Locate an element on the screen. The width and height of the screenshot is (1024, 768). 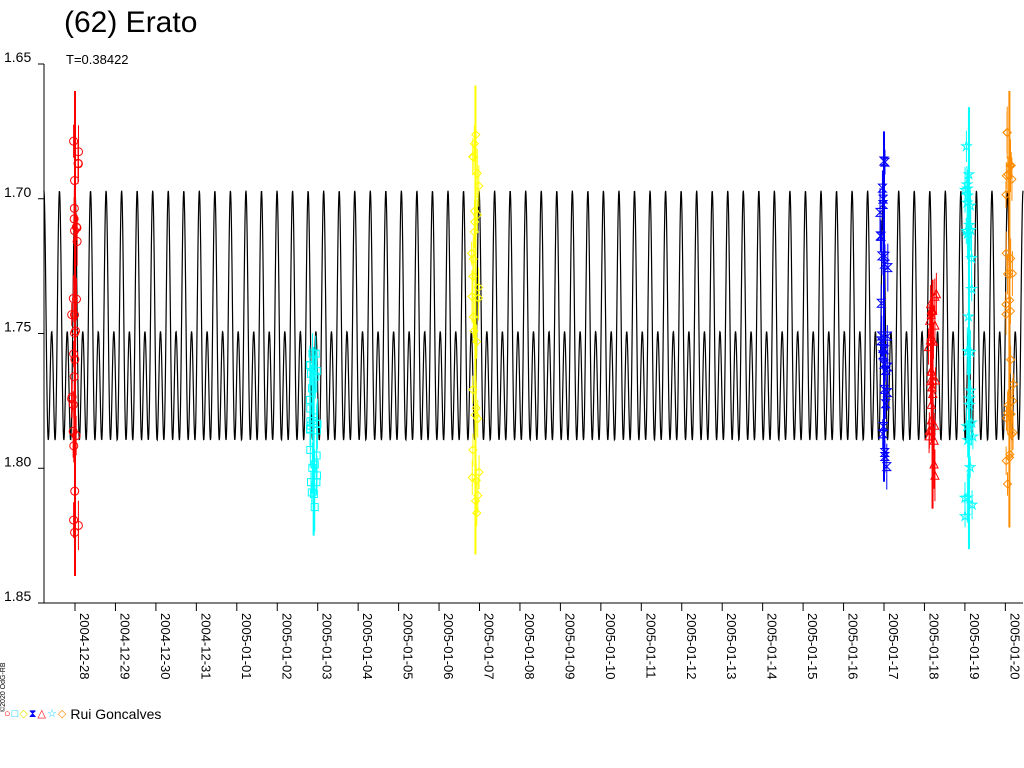
legend-circle-icon: ○ is located at coordinates (7, 713).